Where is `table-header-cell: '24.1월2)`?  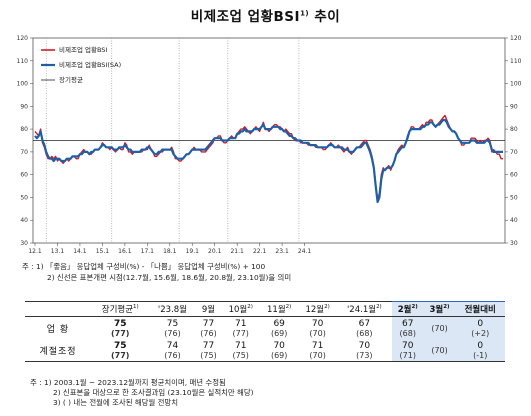 table-header-cell: '24.1월2) is located at coordinates (364, 309).